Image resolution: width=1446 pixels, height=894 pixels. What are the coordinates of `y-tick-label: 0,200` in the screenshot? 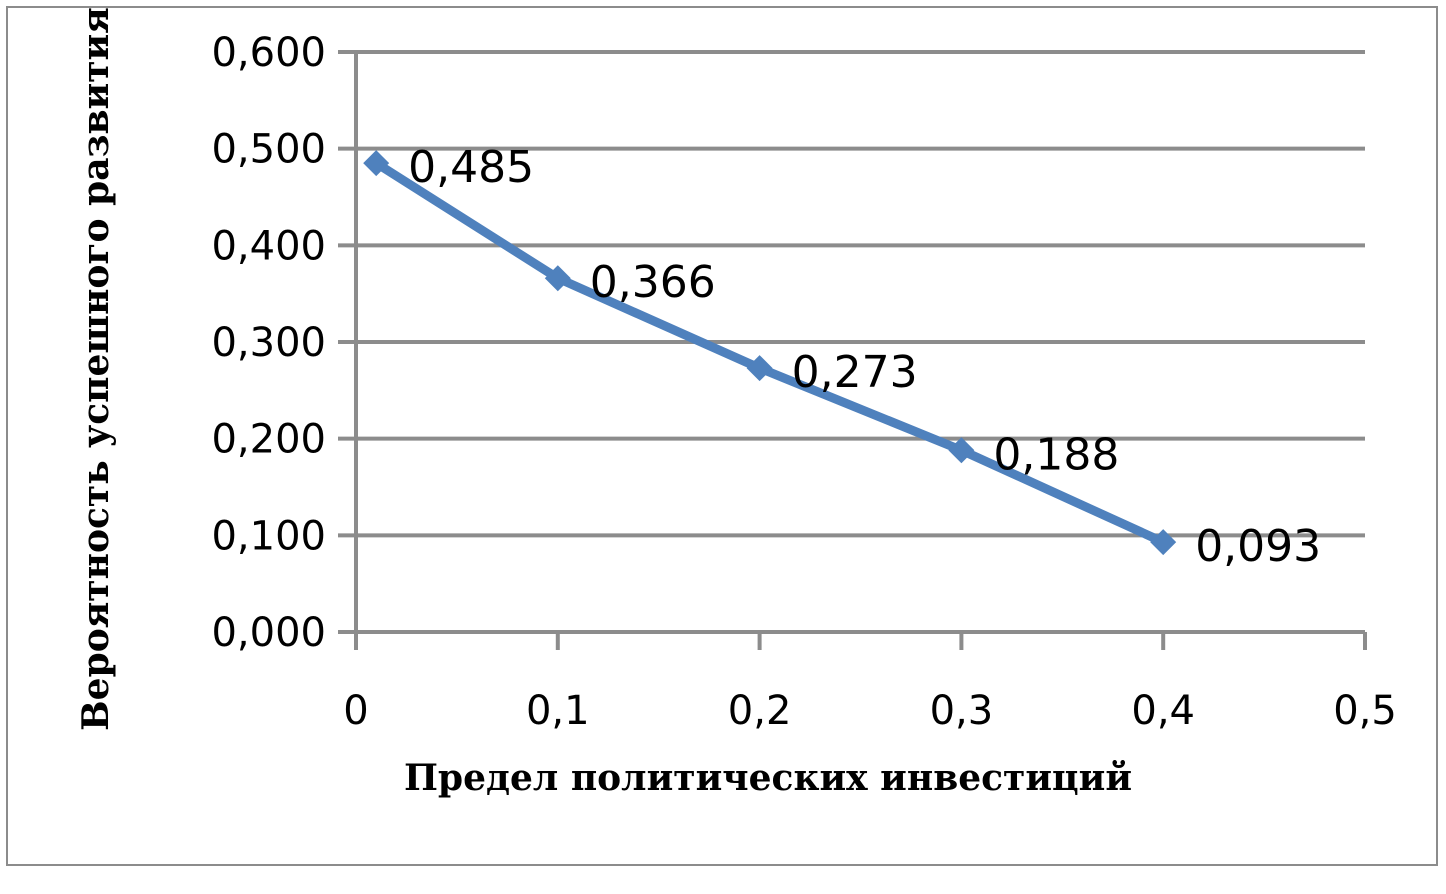 It's located at (268, 440).